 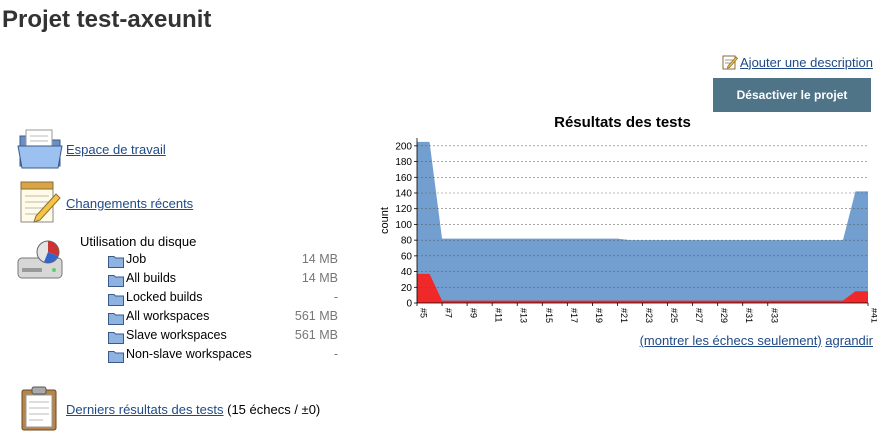 What do you see at coordinates (599, 315) in the screenshot?
I see `x-tick-label: #19` at bounding box center [599, 315].